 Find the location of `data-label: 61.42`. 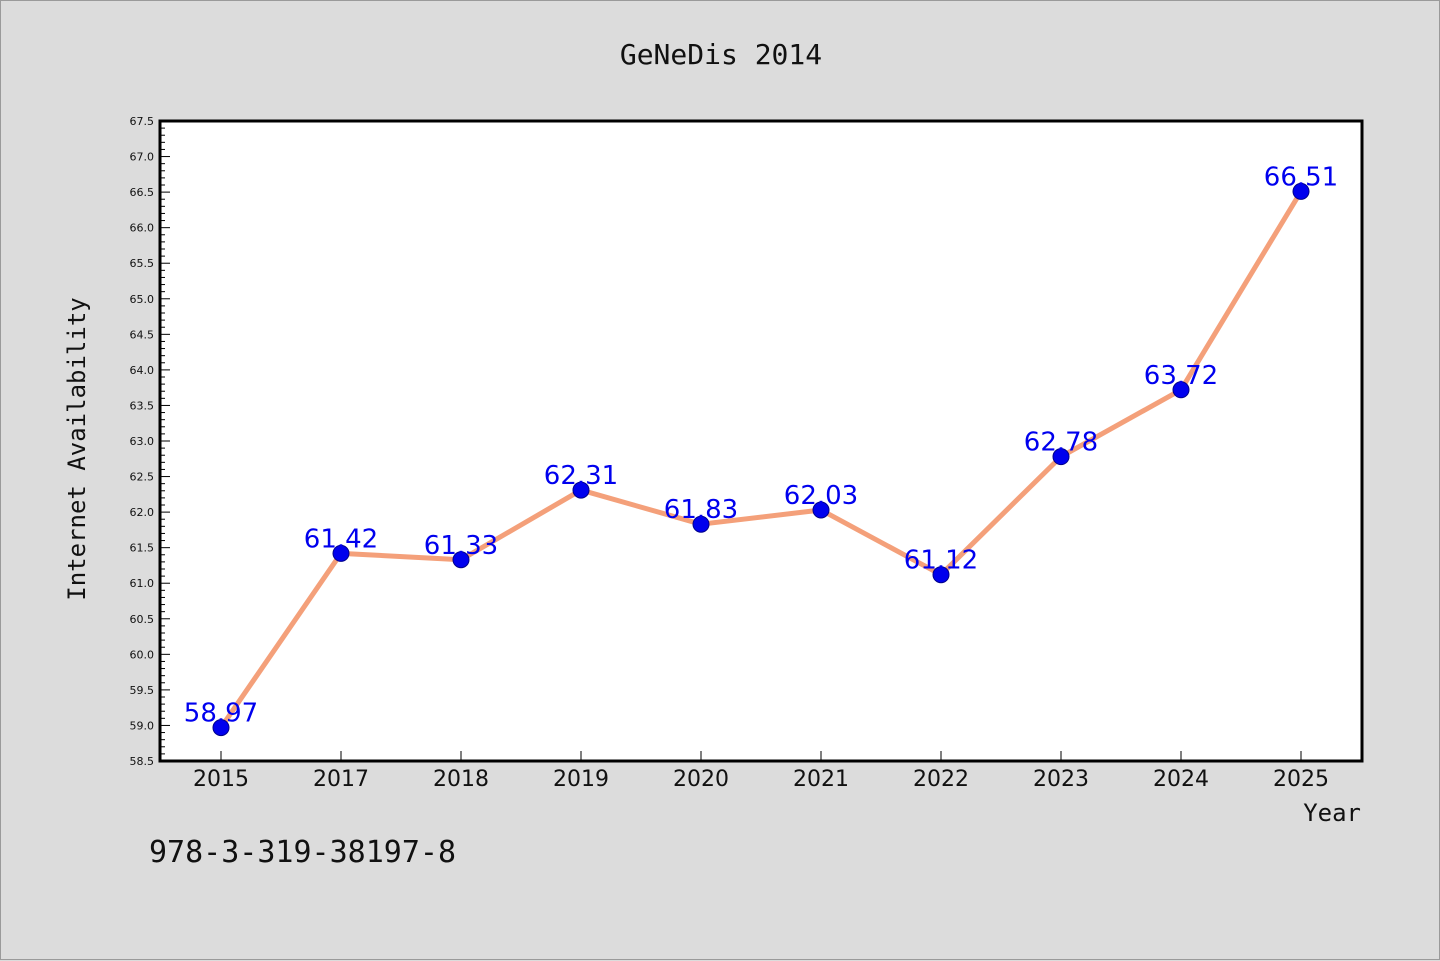

data-label: 61.42 is located at coordinates (341, 539).